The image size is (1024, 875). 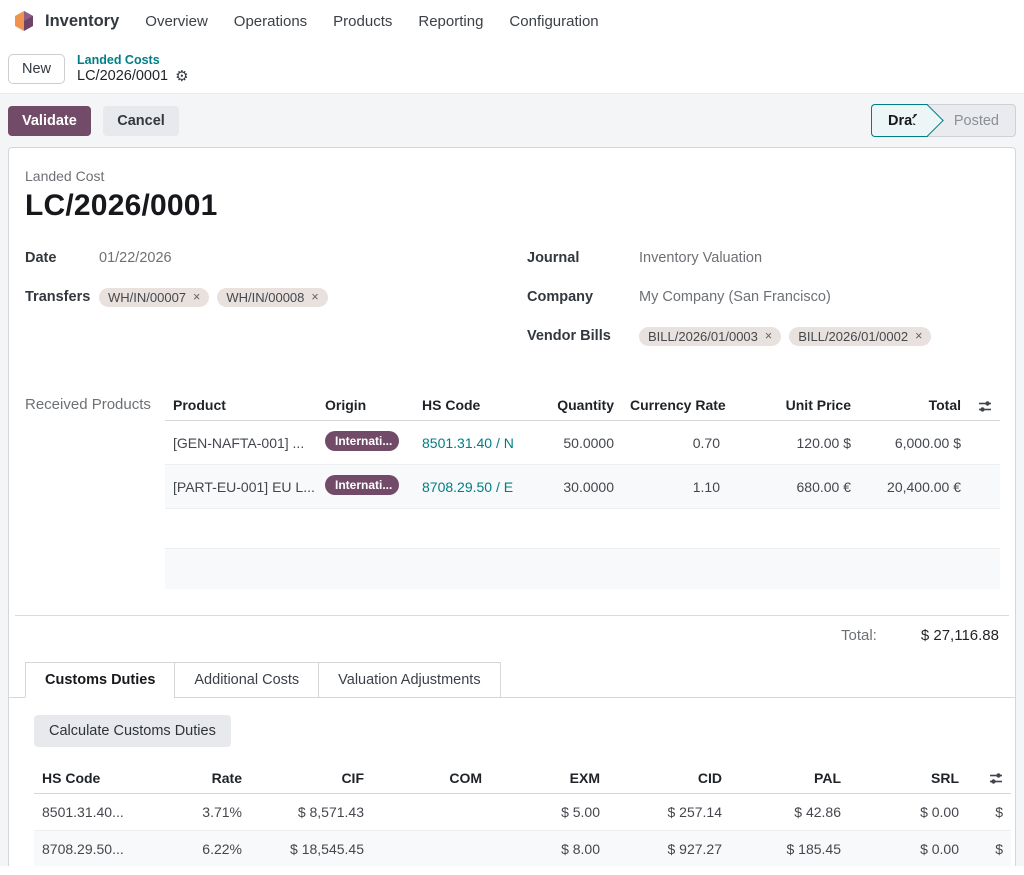 I want to click on menu-products: Products, so click(x=363, y=21).